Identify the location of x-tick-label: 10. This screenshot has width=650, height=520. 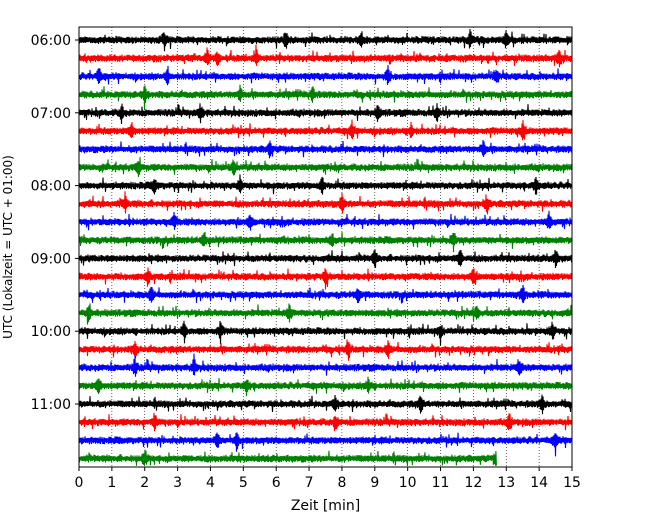
(408, 483).